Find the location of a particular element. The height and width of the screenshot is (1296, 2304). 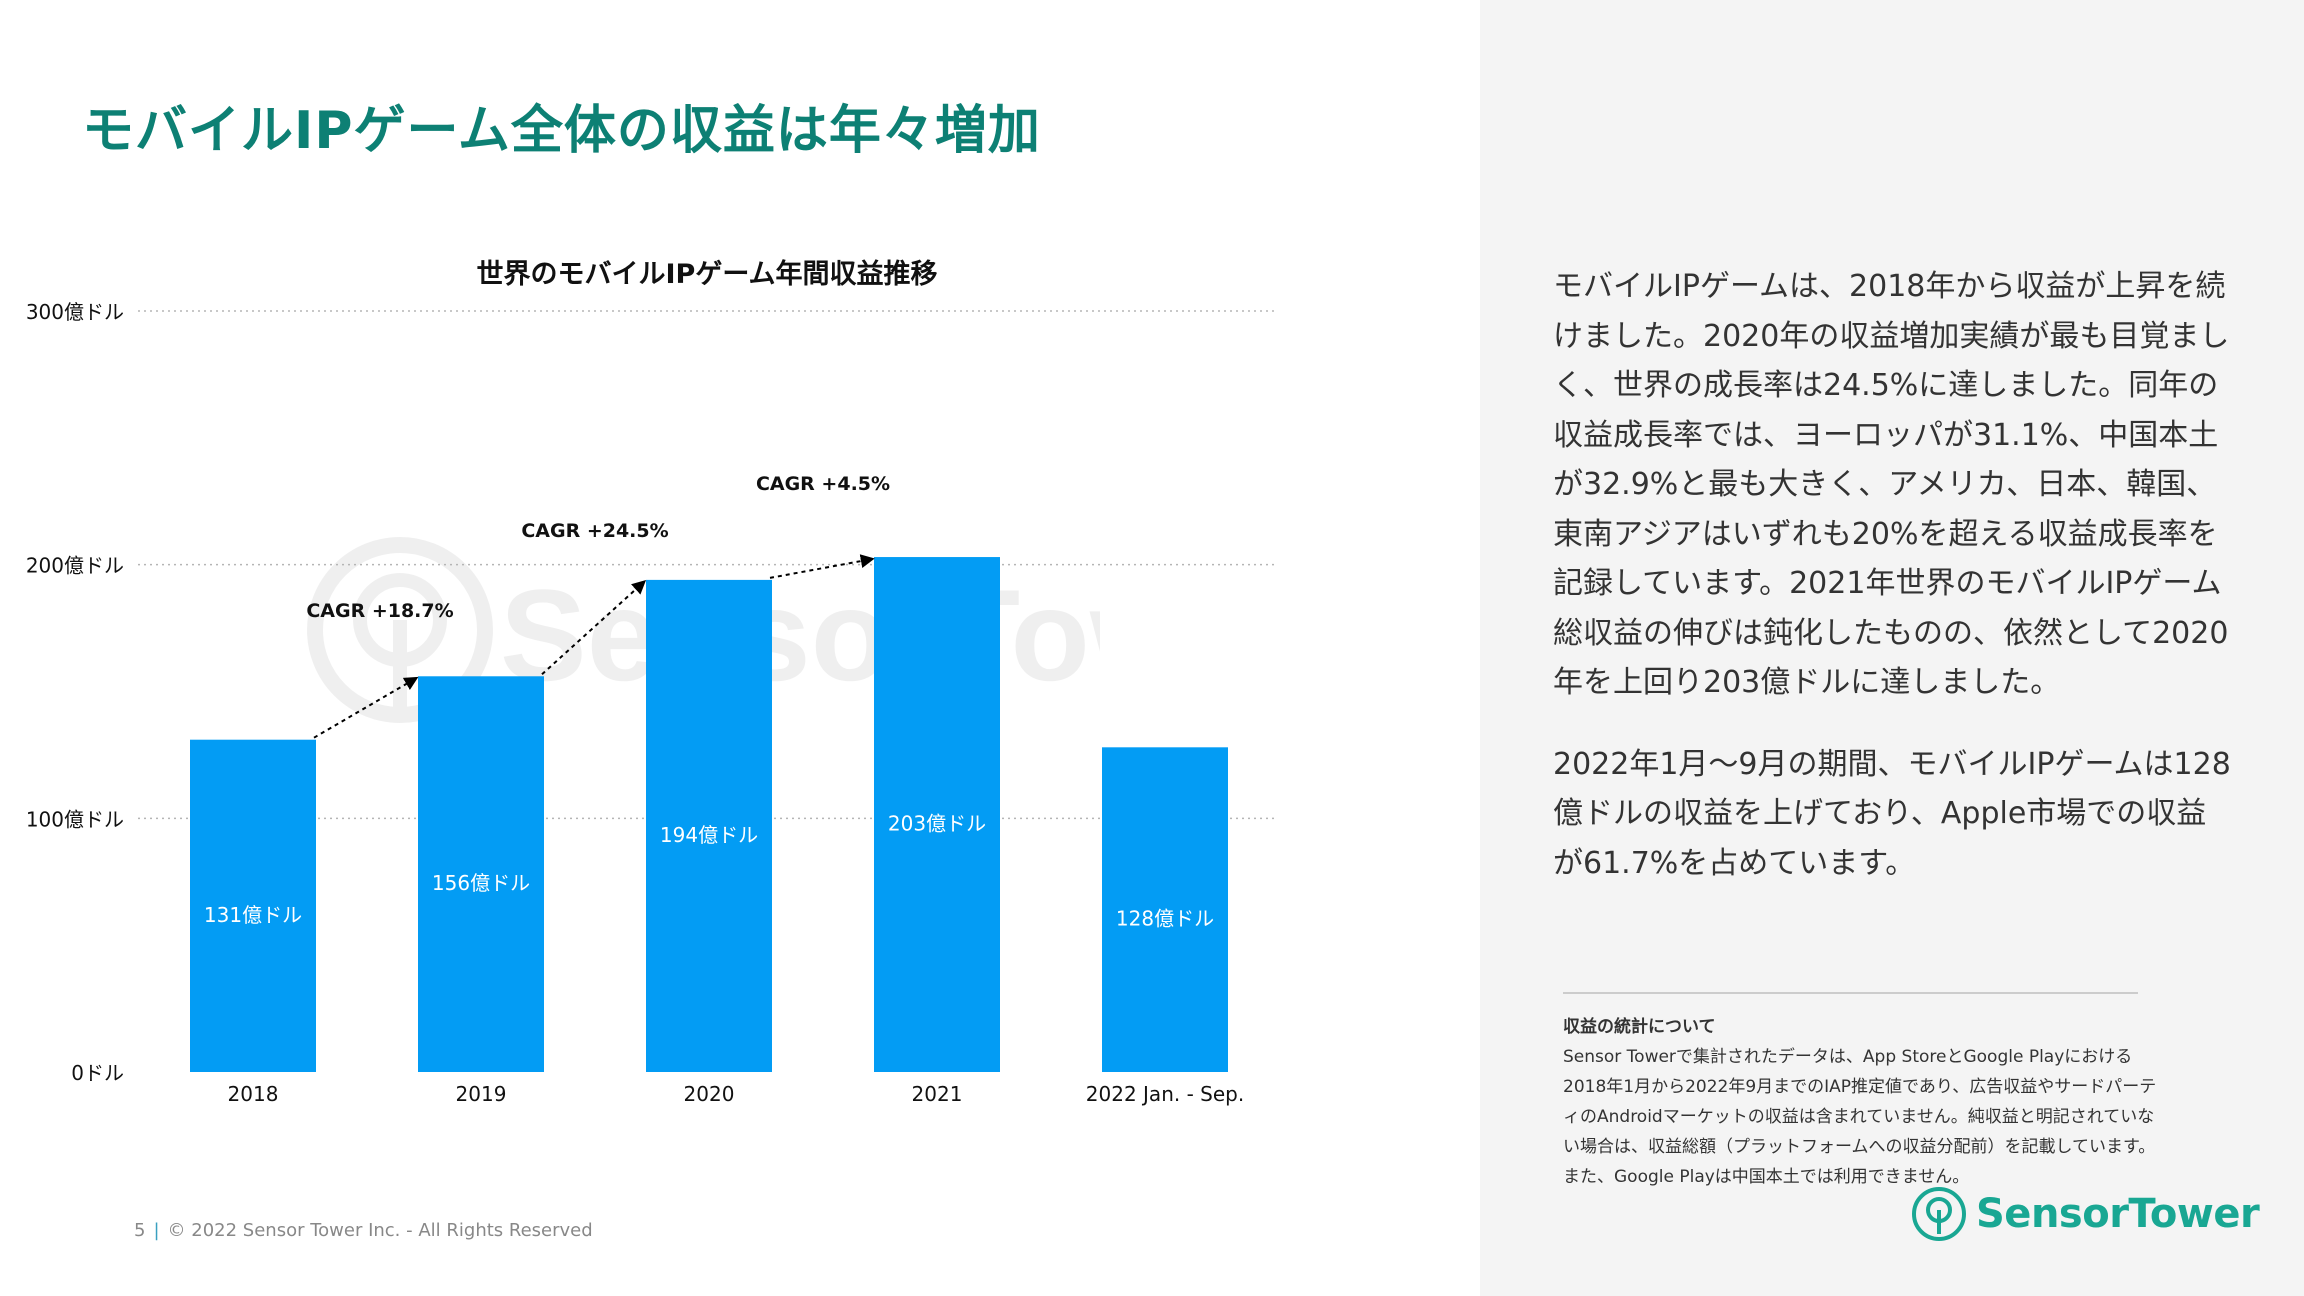

chart-title: 世界のモバイルIPゲーム年間収益推移 is located at coordinates (707, 274).